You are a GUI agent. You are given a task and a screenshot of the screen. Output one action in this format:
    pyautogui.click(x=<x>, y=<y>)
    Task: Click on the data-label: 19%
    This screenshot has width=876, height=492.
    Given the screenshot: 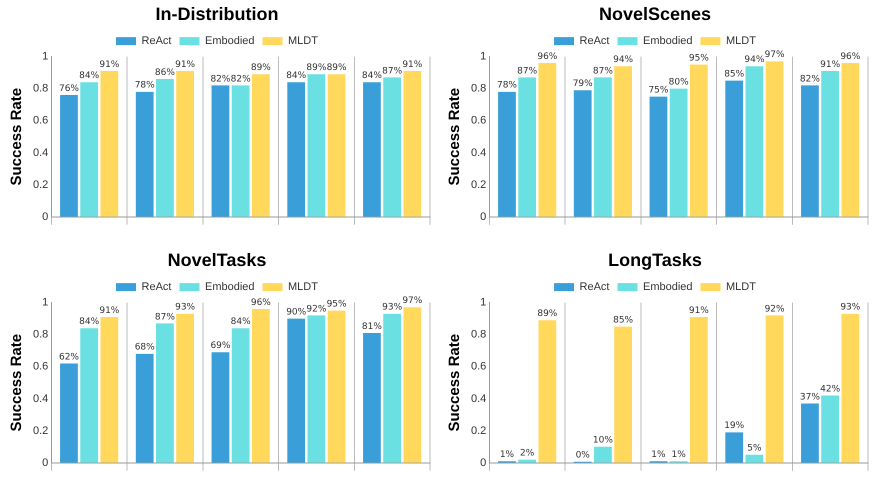 What is the action you would take?
    pyautogui.click(x=734, y=426)
    